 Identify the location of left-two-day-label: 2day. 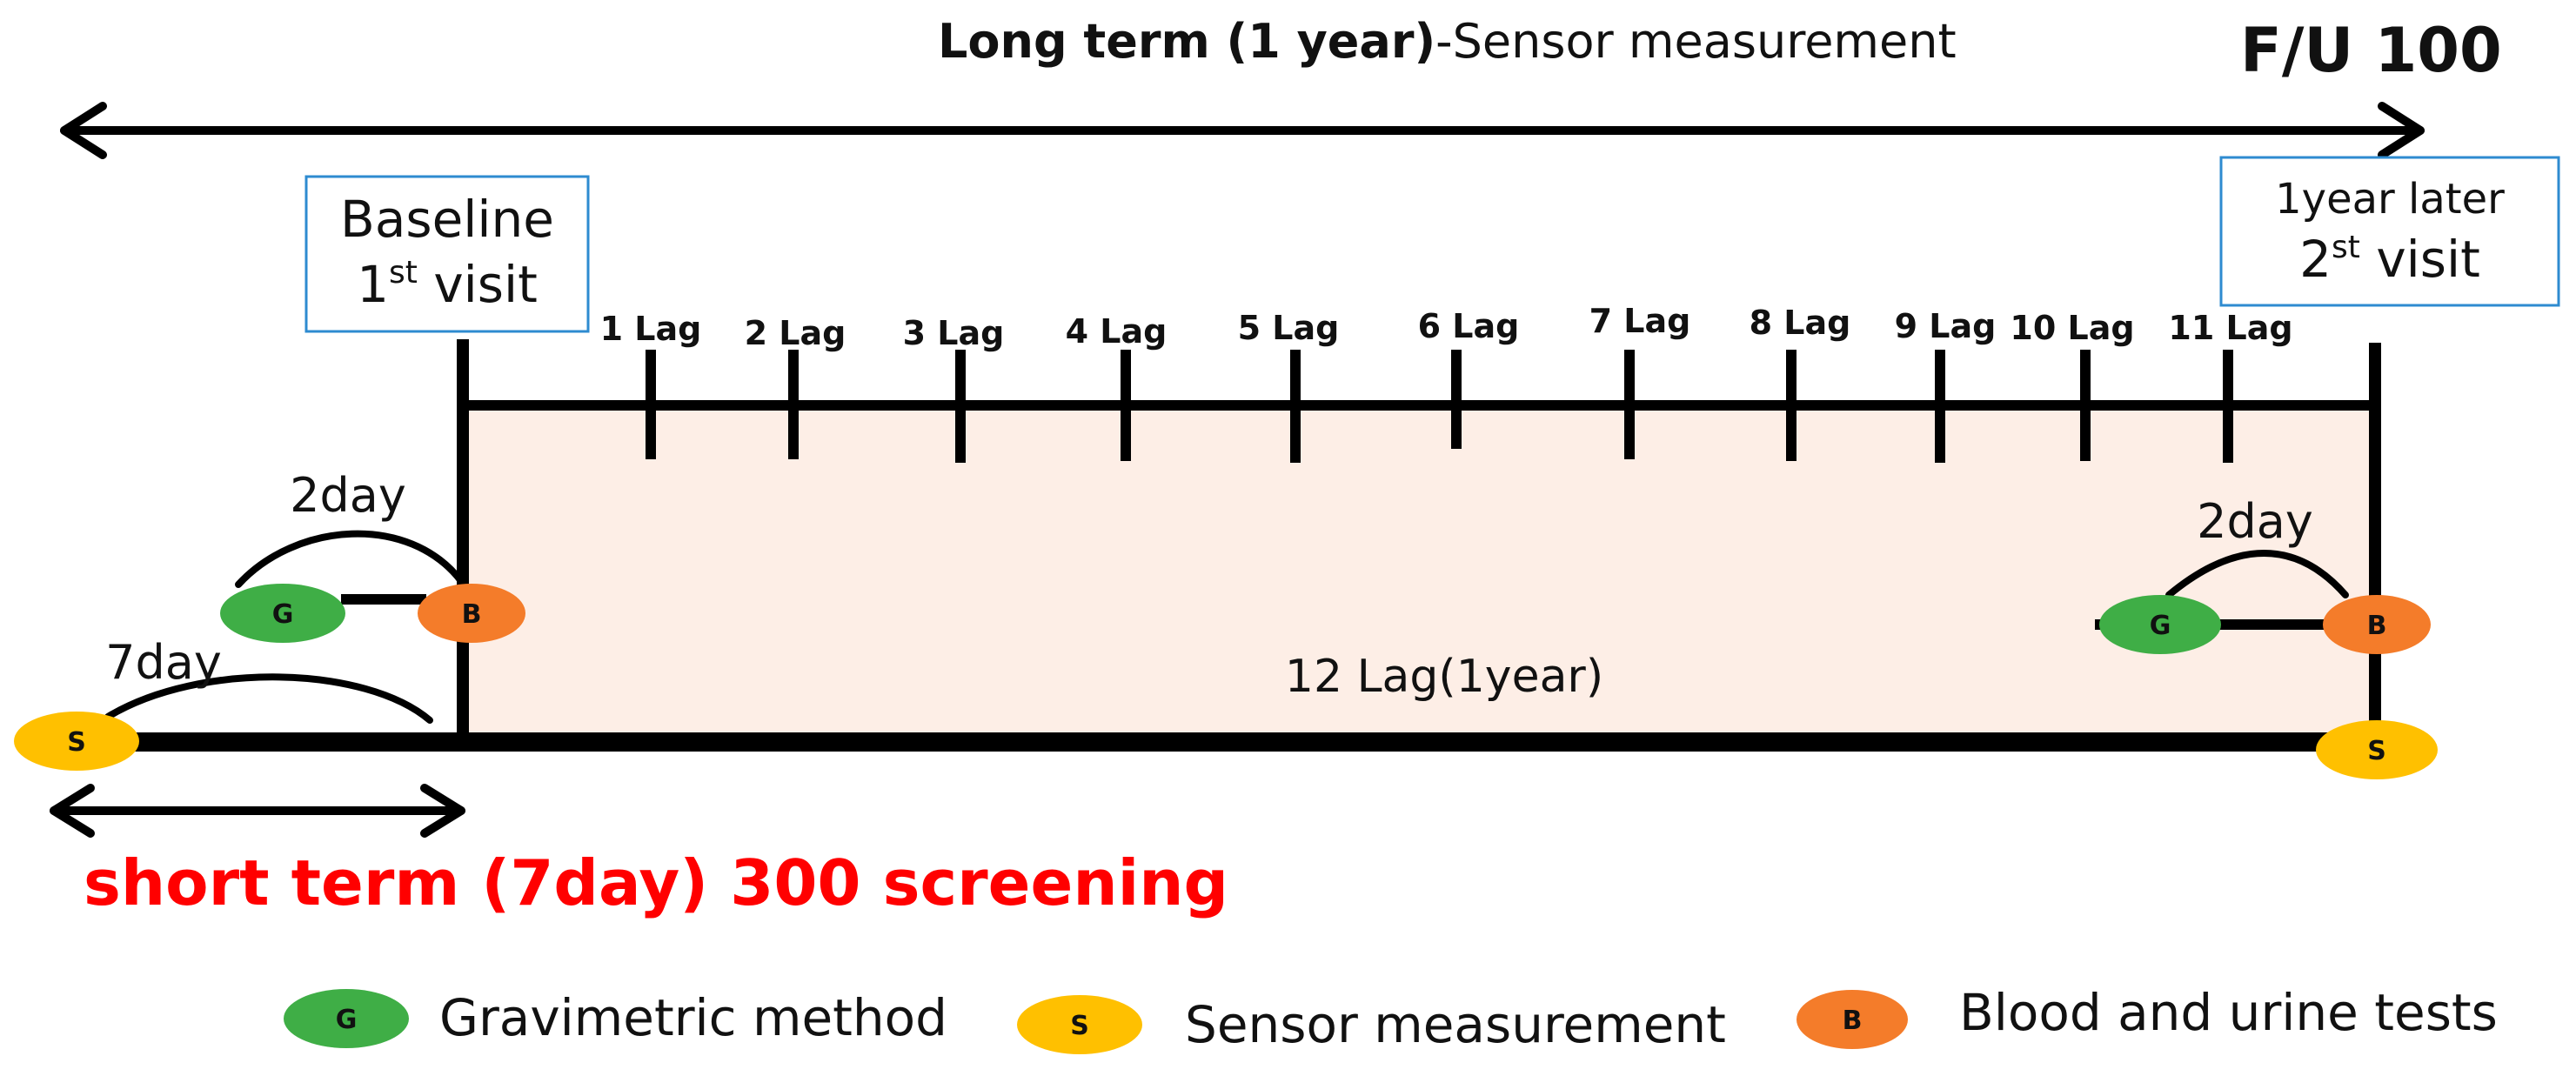
(348, 496).